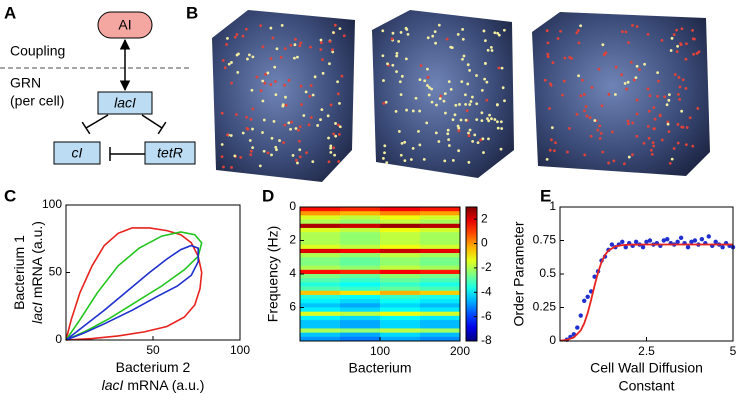  I want to click on colorbar-tick-label: 0, so click(484, 243).